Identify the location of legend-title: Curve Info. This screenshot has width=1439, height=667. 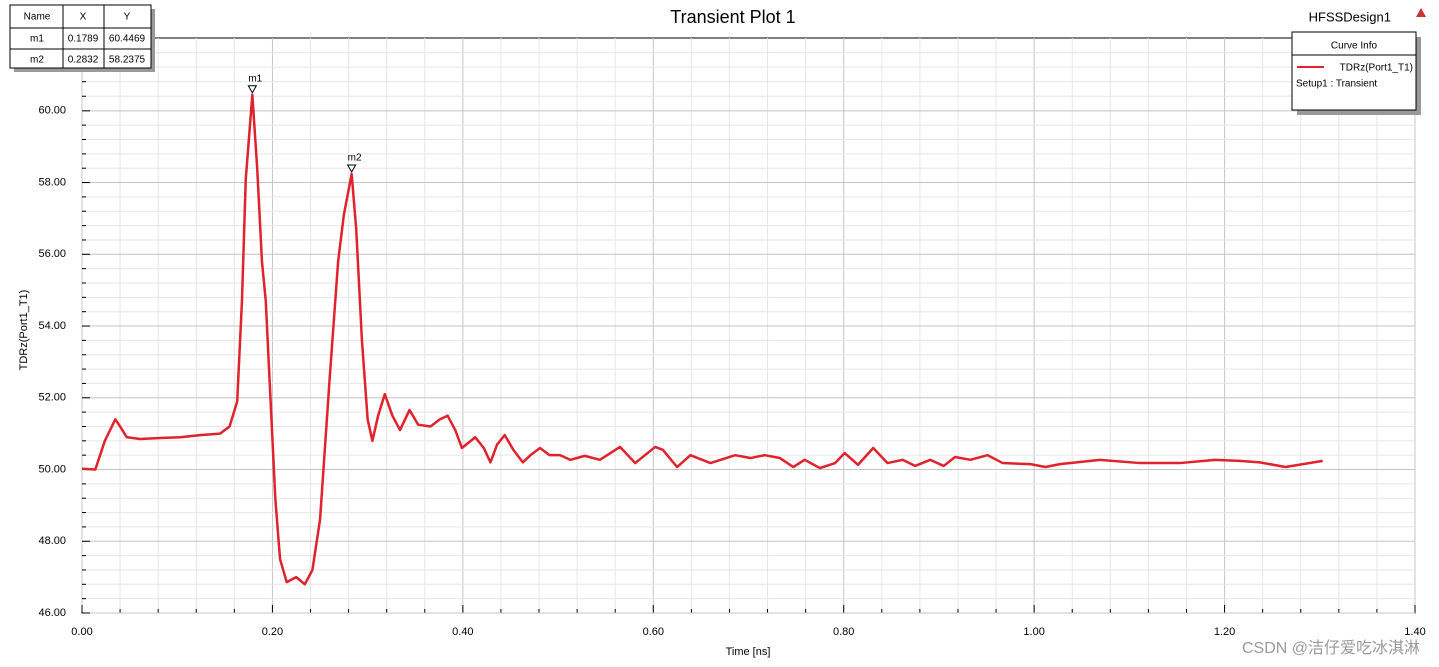
(1354, 46).